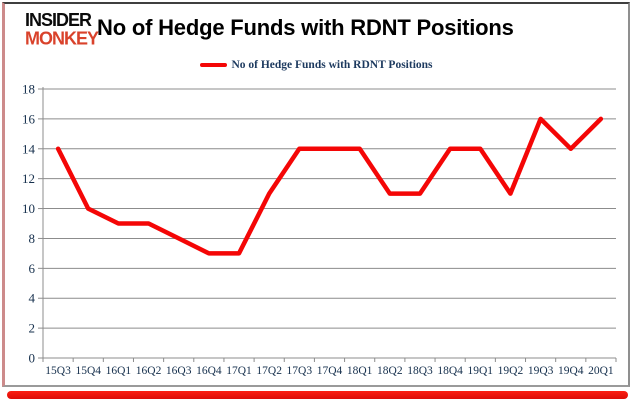 The height and width of the screenshot is (405, 635). What do you see at coordinates (330, 371) in the screenshot?
I see `x-axis-label: 17Q4` at bounding box center [330, 371].